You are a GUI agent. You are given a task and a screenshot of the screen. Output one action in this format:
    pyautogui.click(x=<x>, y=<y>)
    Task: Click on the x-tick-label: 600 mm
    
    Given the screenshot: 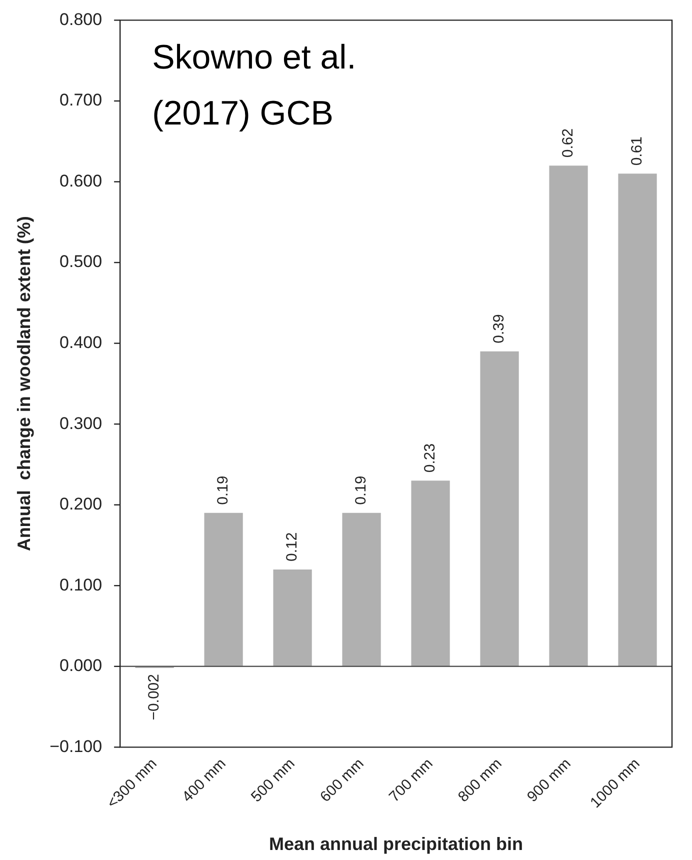 What is the action you would take?
    pyautogui.click(x=342, y=780)
    